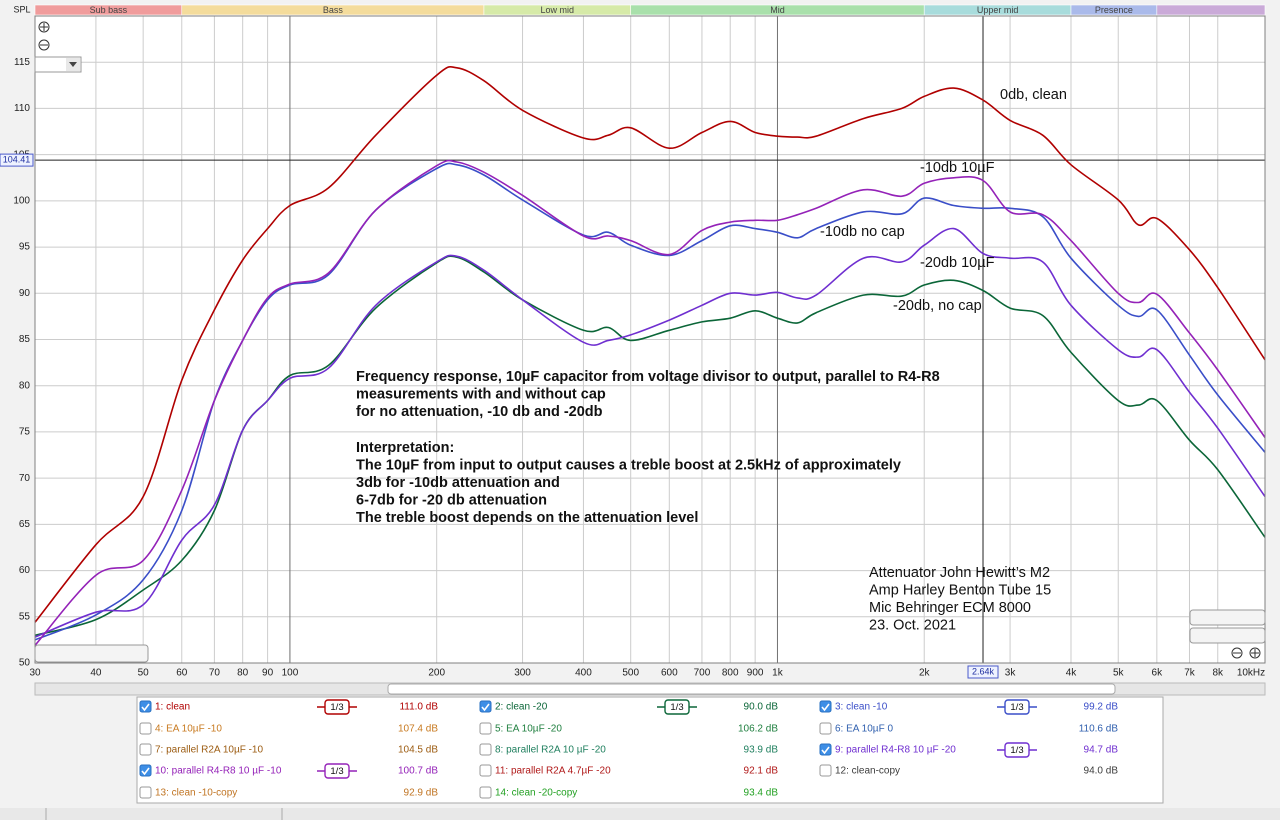  What do you see at coordinates (1255, 653) in the screenshot?
I see `zoom-in-small` at bounding box center [1255, 653].